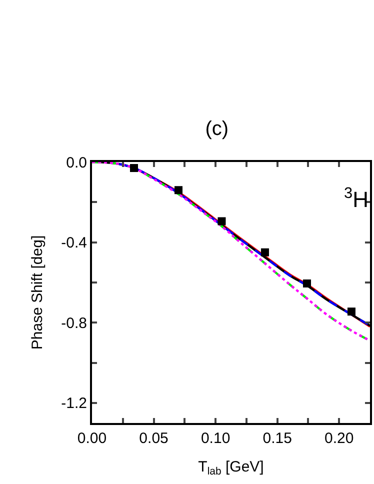 The height and width of the screenshot is (484, 374). What do you see at coordinates (74, 403) in the screenshot?
I see `y-tick-label: -1.2` at bounding box center [74, 403].